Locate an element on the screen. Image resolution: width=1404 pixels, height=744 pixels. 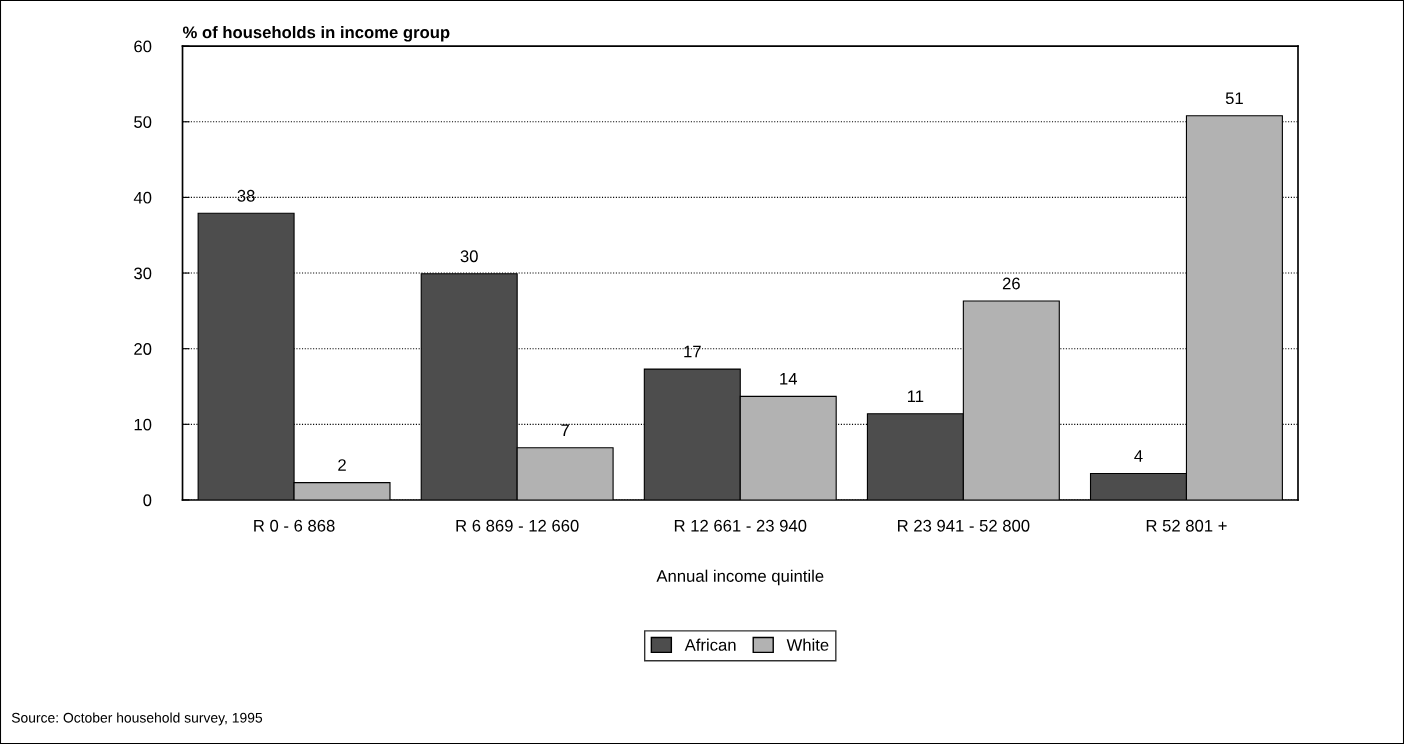
x-tick-label: R 12 661 - 23 940 is located at coordinates (740, 525).